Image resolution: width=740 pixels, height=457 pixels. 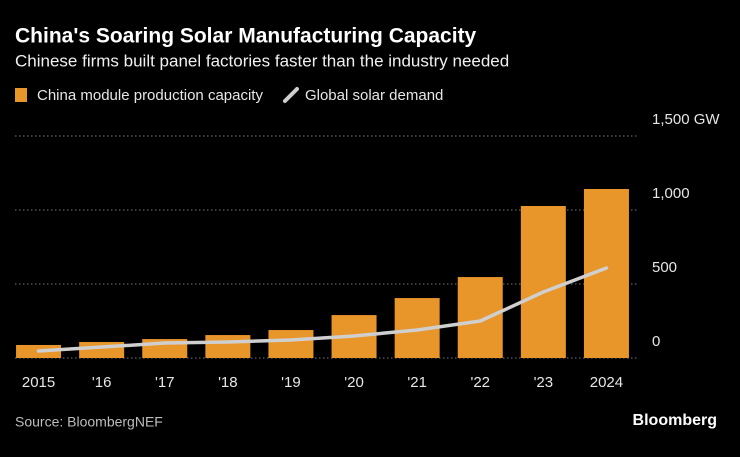 I want to click on x-tick-label: '22, so click(x=480, y=382).